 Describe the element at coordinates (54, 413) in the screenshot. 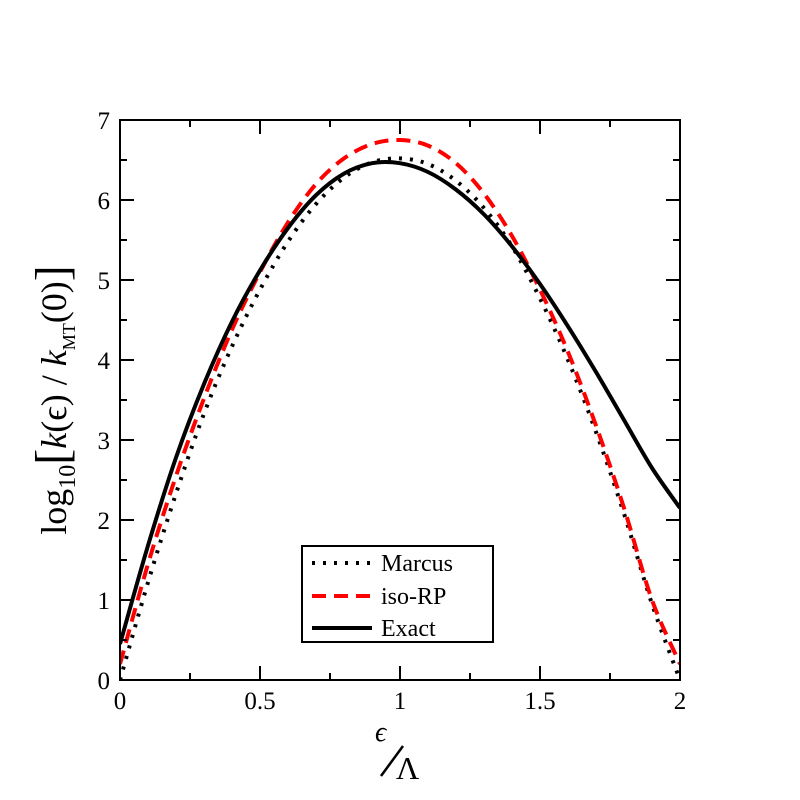

I see `y-label-eps-arg: (ϵ)` at that location.